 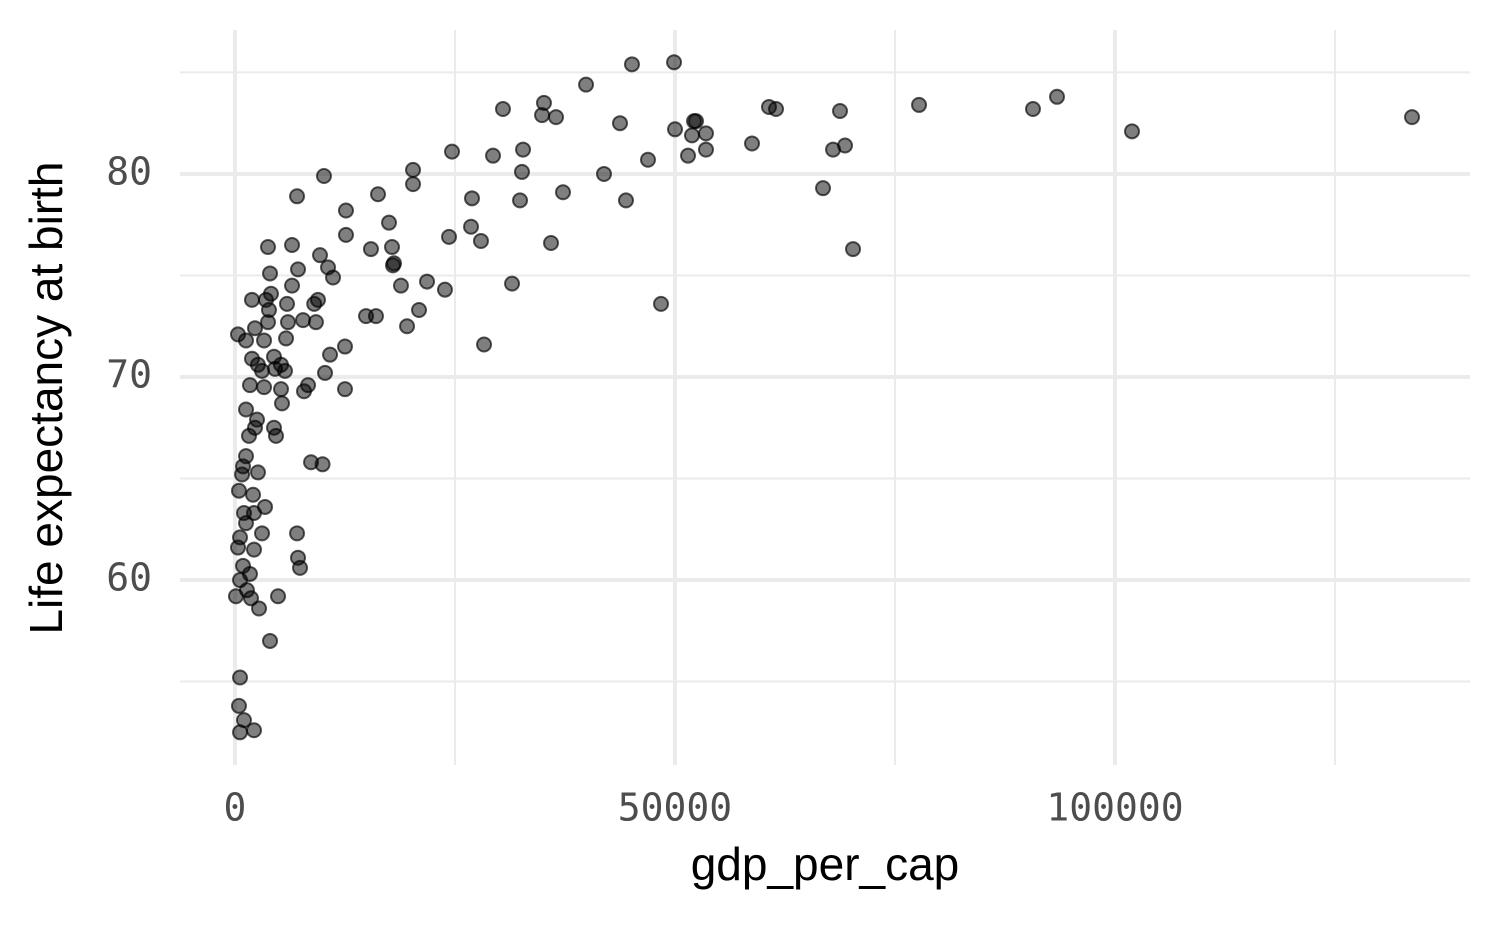 I want to click on x-tick-label: 50000, so click(x=675, y=808).